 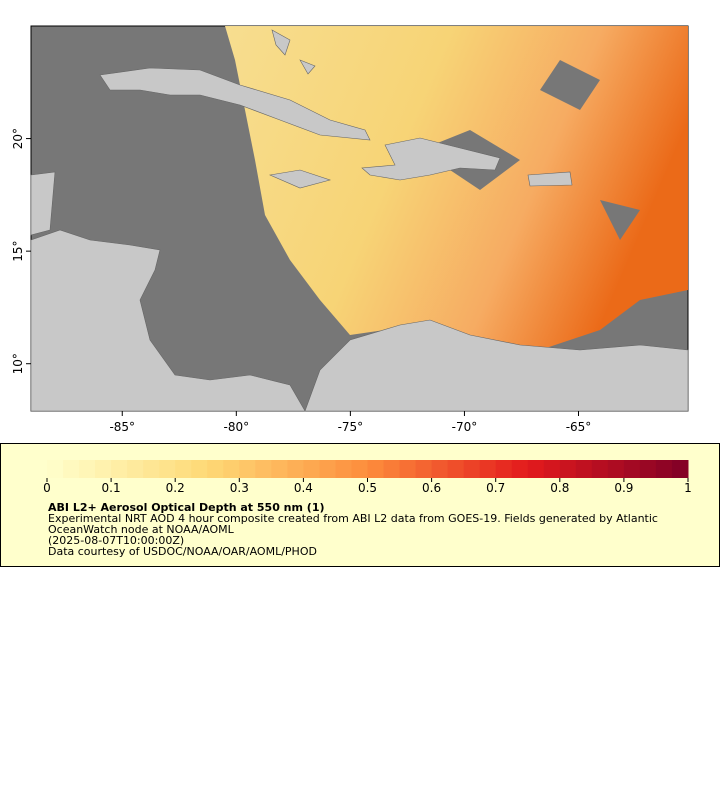 What do you see at coordinates (465, 427) in the screenshot?
I see `x-tick-label: -70°` at bounding box center [465, 427].